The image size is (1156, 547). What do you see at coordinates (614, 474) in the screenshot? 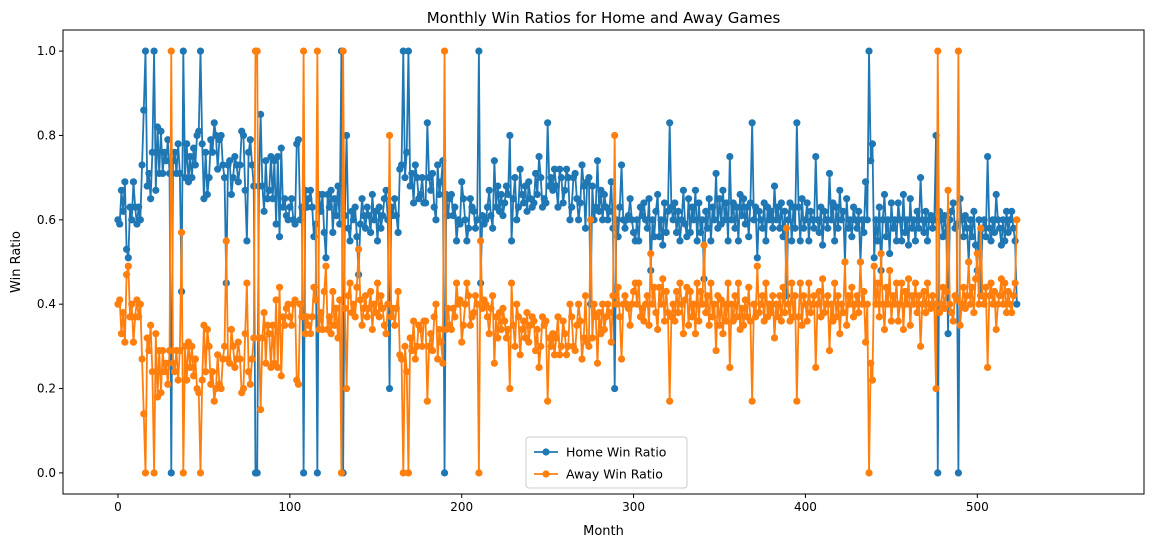
I see `legend-label-away-win-ratio: Away Win Ratio` at bounding box center [614, 474].